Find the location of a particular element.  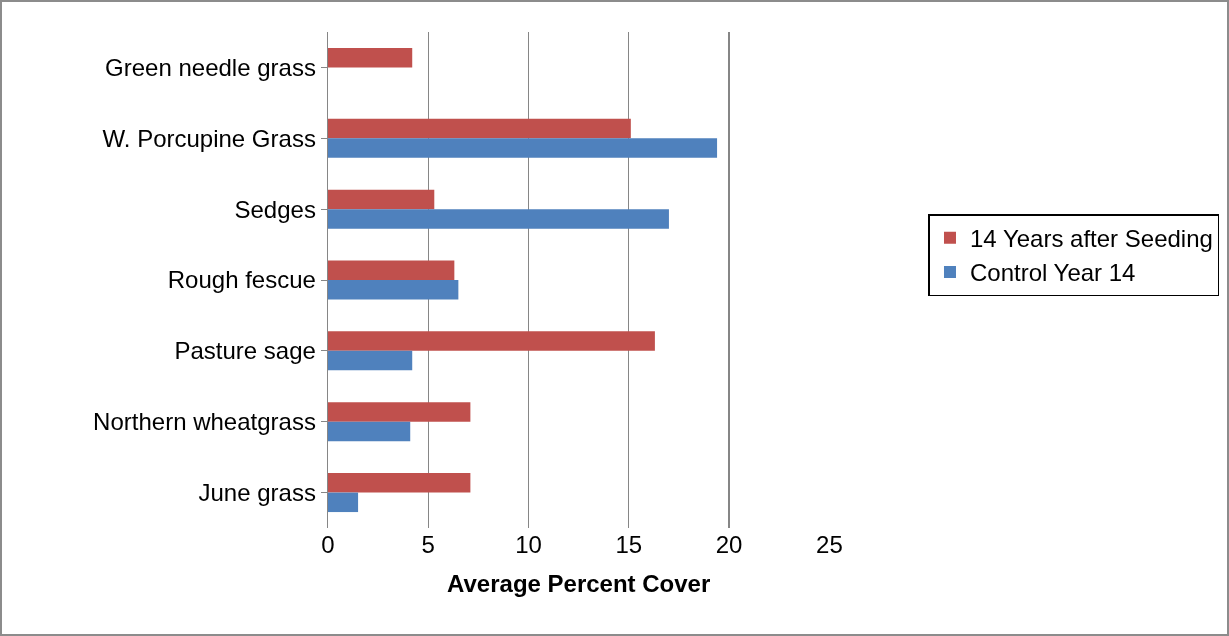

y-tick-label: Sedges is located at coordinates (275, 209).